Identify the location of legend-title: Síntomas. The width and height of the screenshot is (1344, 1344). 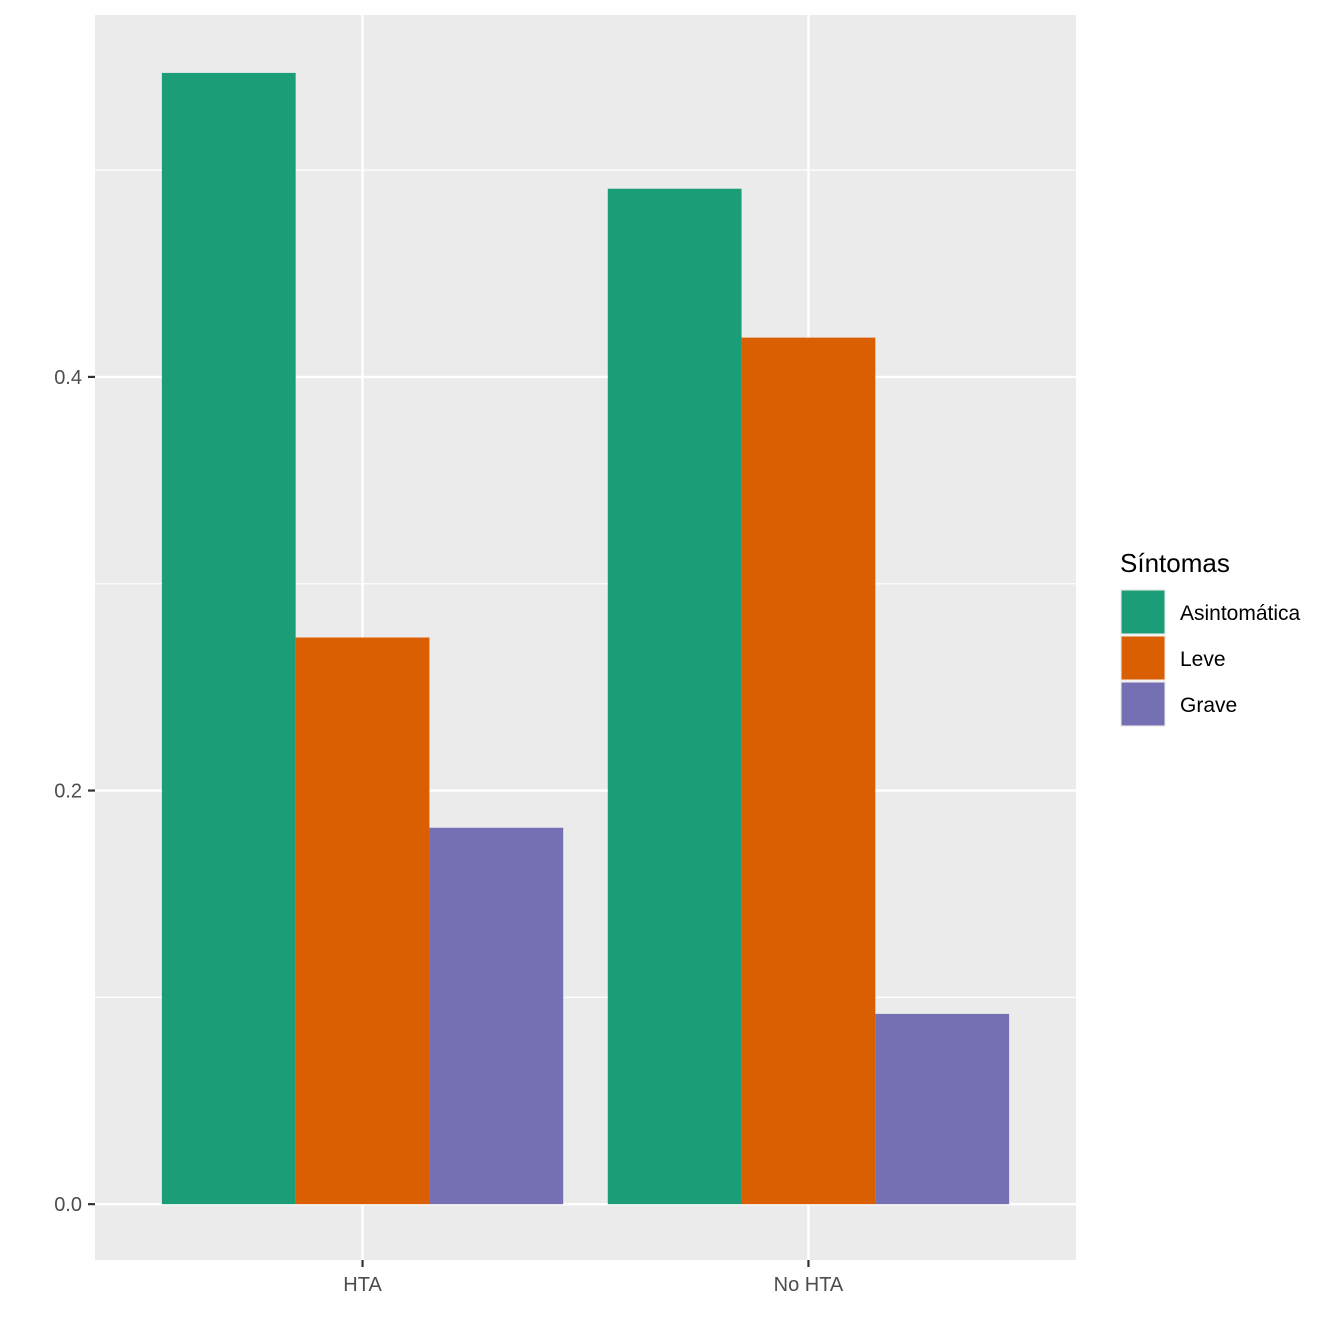
(1175, 563).